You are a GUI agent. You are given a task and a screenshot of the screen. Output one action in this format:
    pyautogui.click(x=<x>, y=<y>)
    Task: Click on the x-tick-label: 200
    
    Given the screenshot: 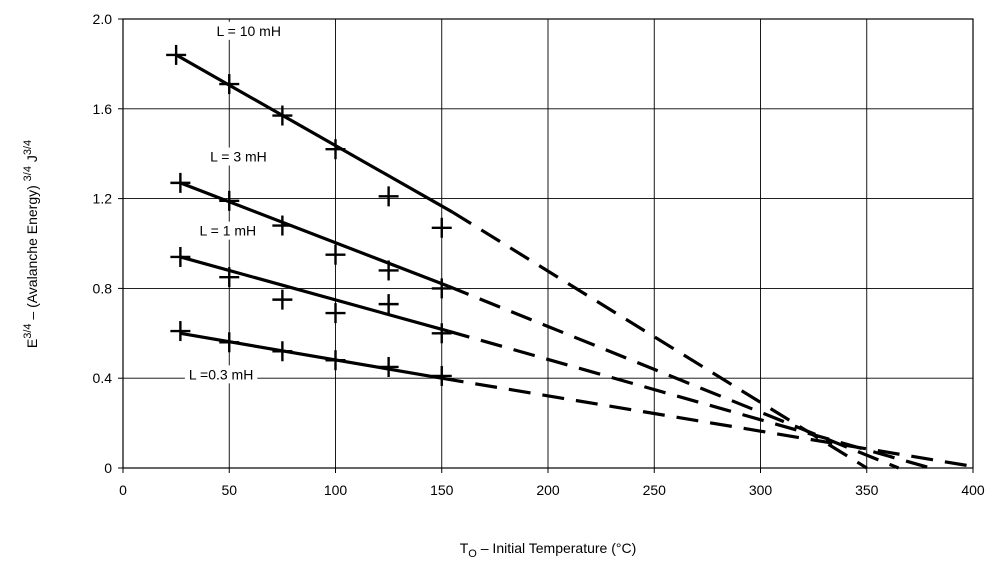 What is the action you would take?
    pyautogui.click(x=548, y=490)
    